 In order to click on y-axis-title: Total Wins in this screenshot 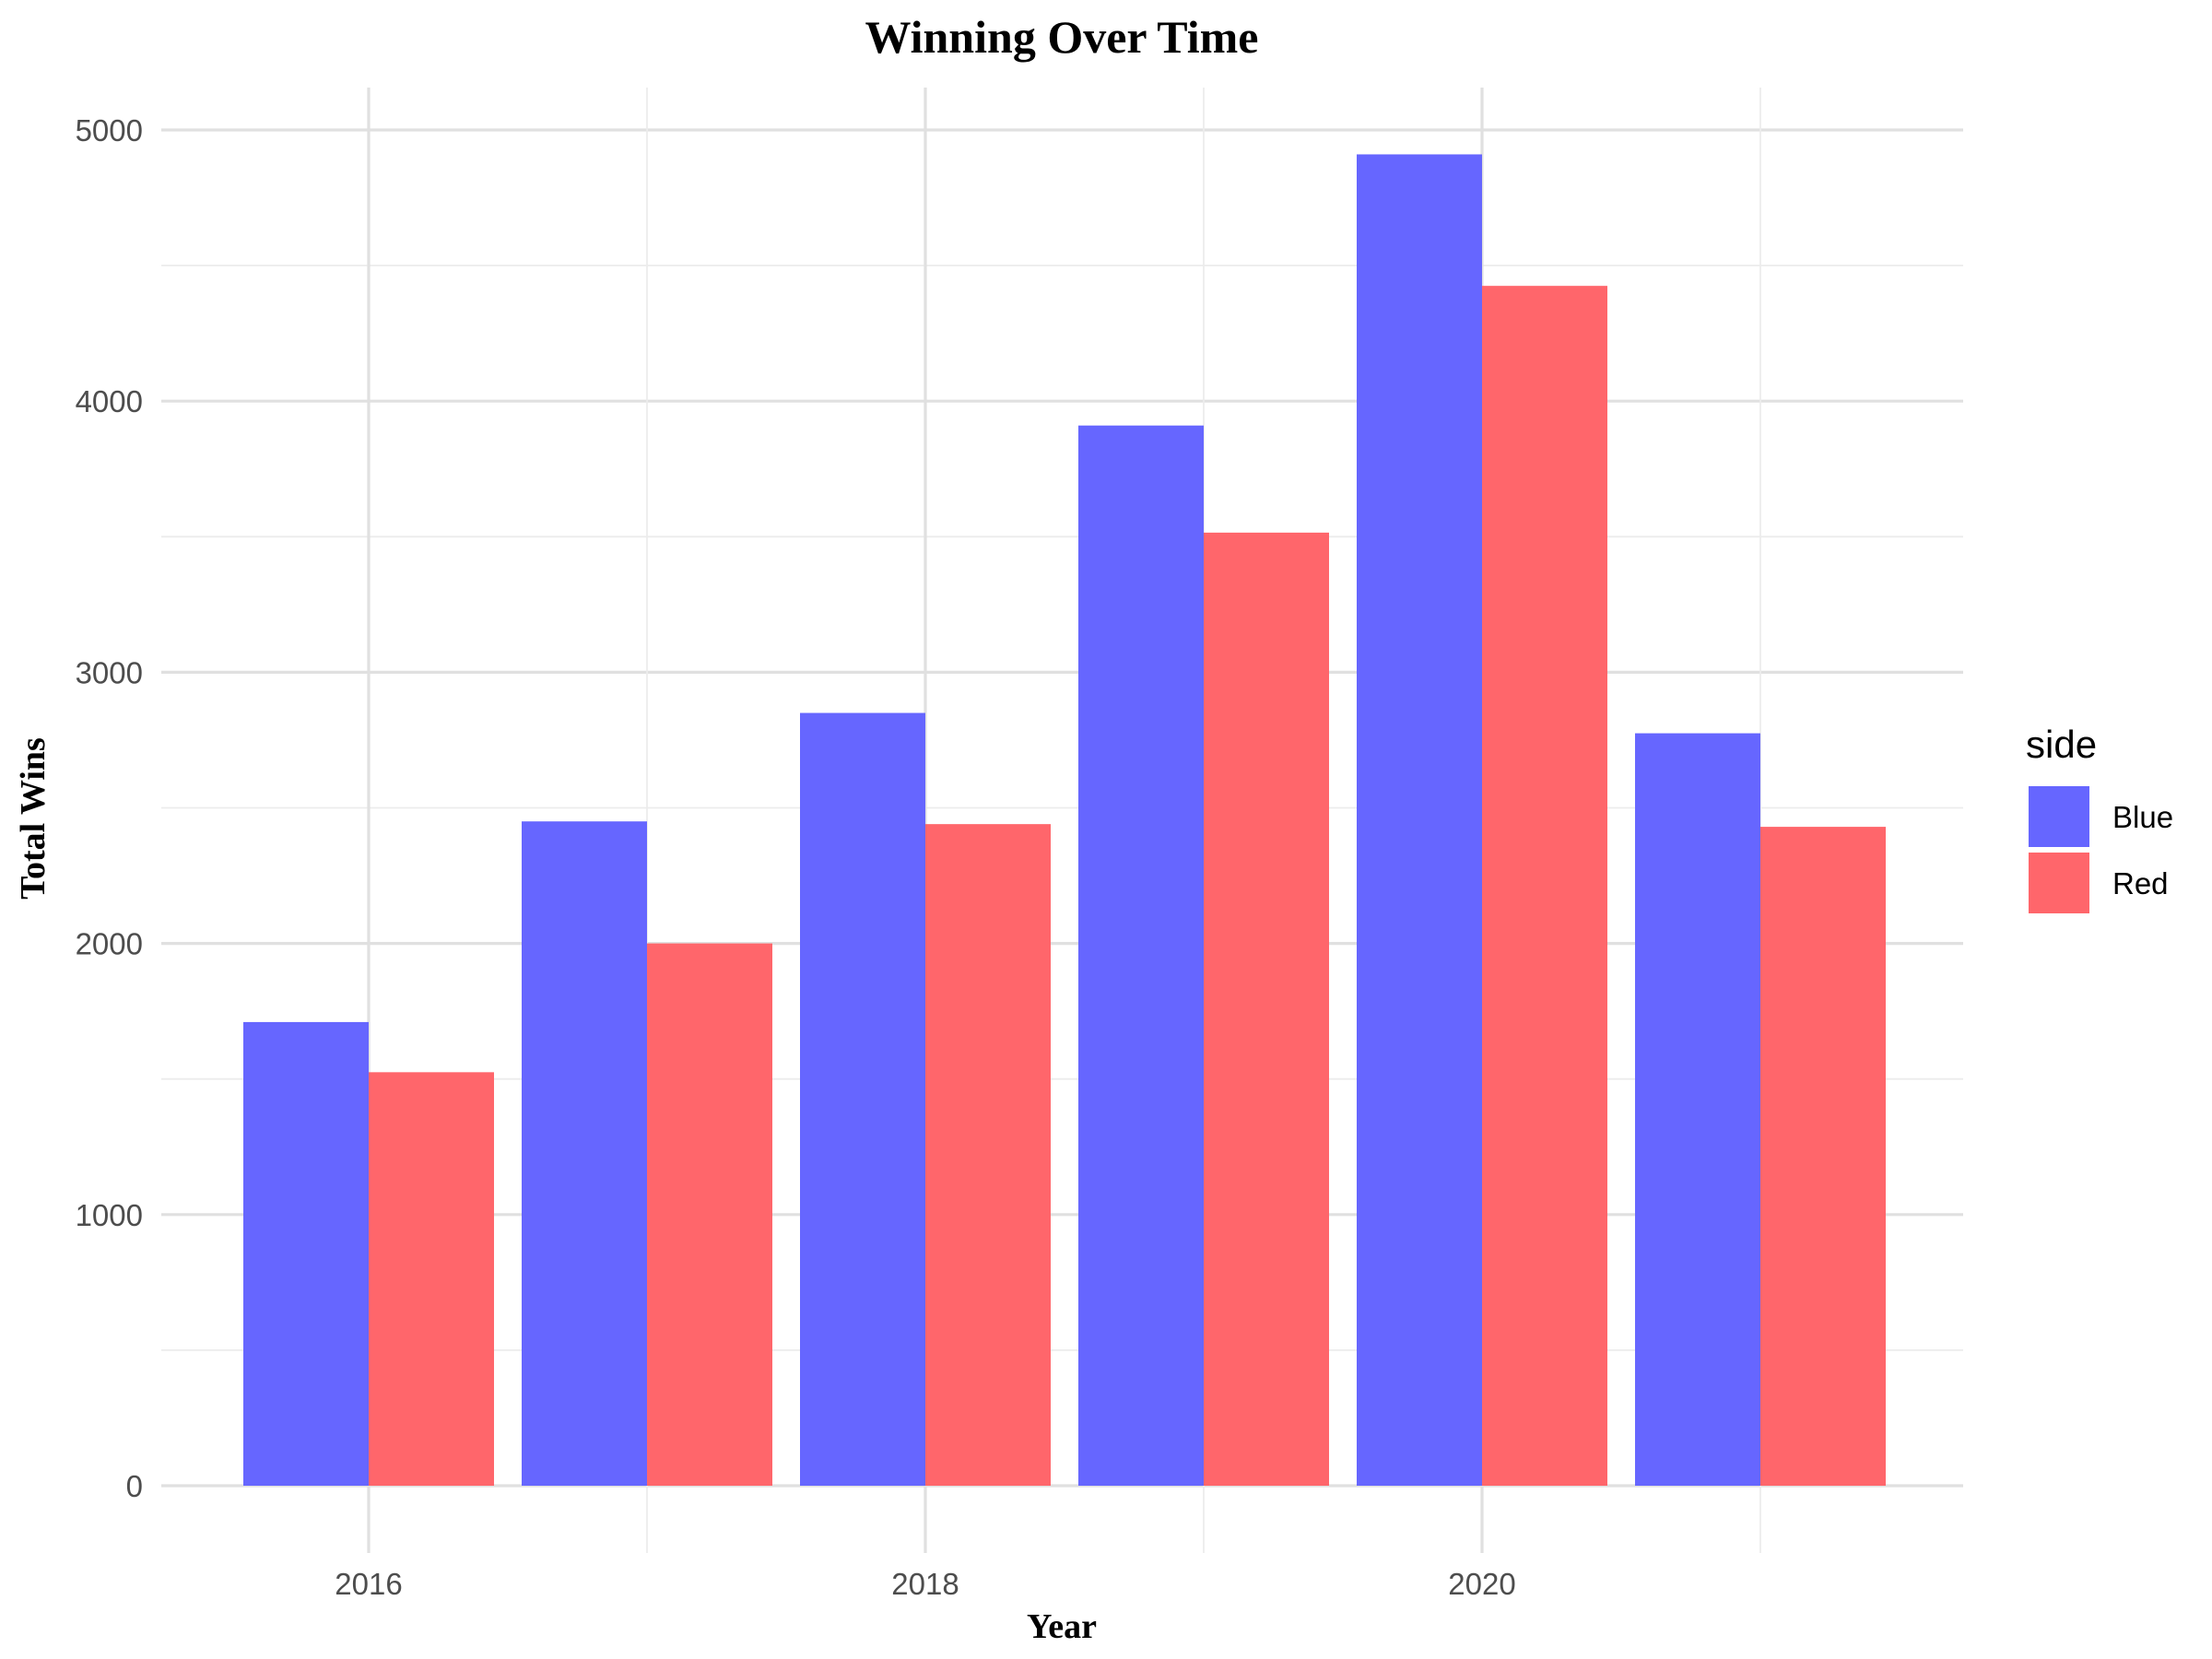, I will do `click(33, 818)`.